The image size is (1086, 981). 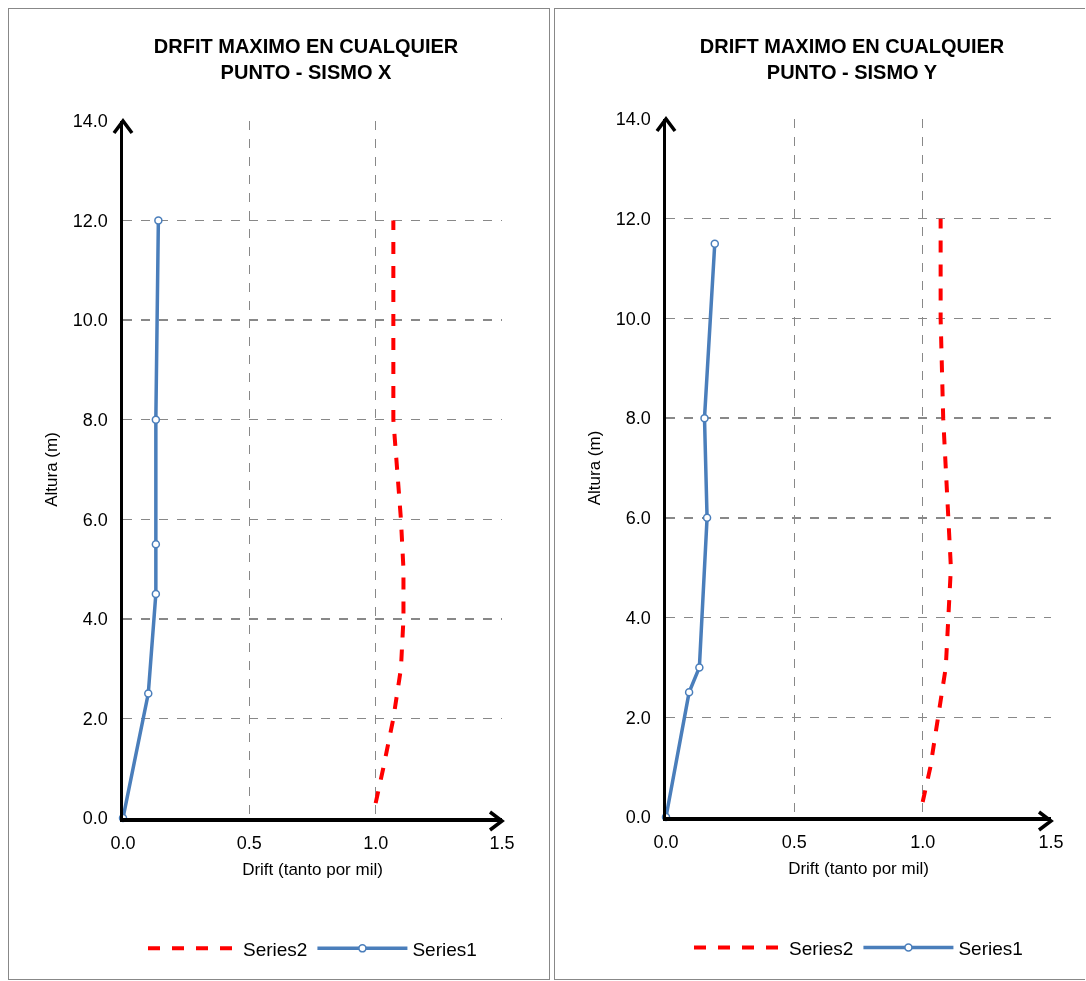 I want to click on chart-title: DRIFT MAXIMO EN CUALQUIER PUNTO - SISMO Y, so click(x=852, y=58).